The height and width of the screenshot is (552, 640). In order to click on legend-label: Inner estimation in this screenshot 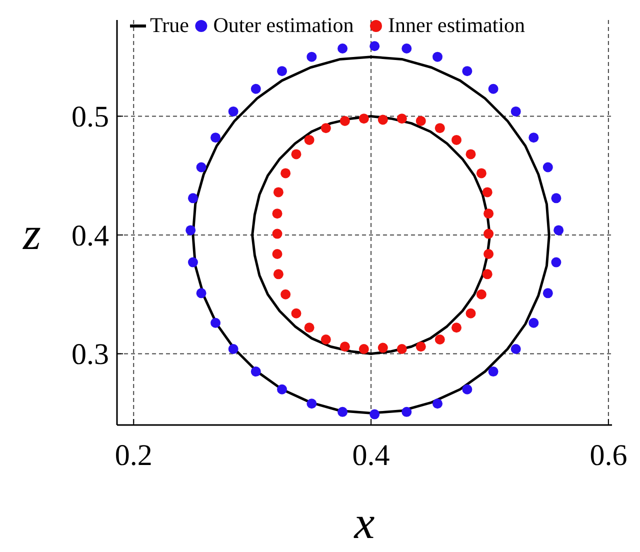, I will do `click(457, 25)`.